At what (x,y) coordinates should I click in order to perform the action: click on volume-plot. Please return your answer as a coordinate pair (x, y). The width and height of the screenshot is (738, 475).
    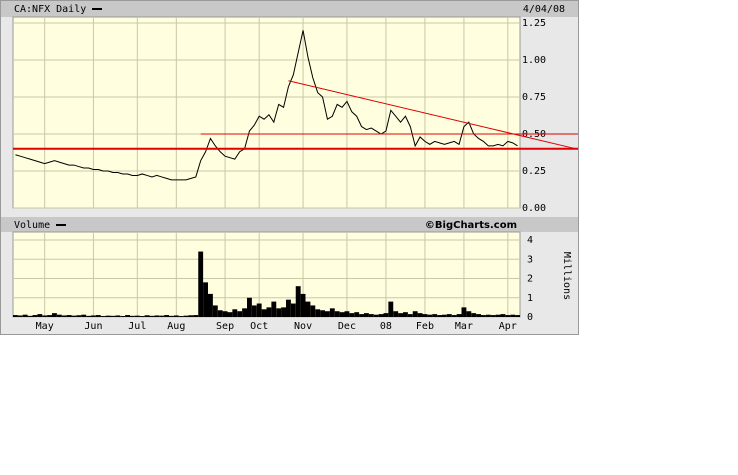
    Looking at the image, I should click on (266, 274).